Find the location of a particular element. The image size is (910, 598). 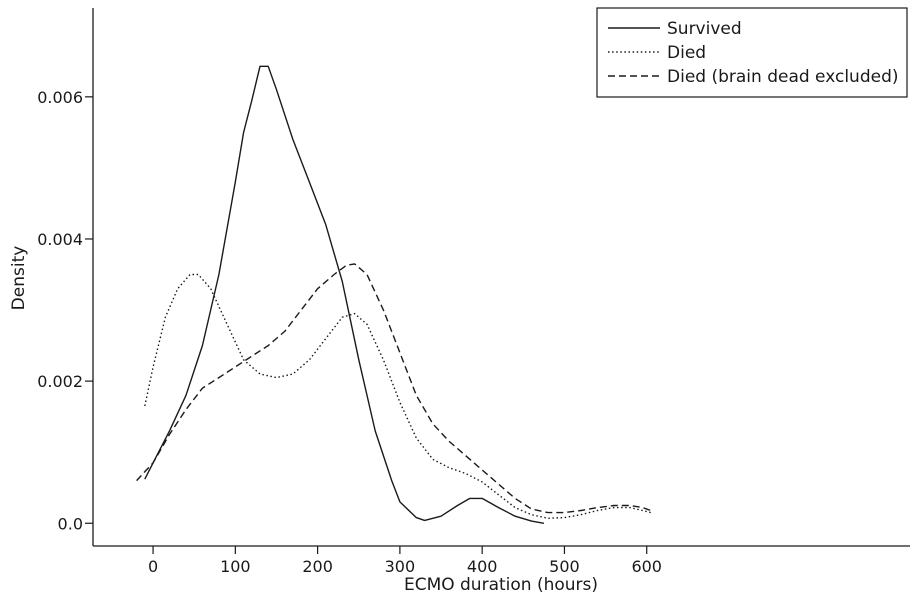

x-tick-label: 0 is located at coordinates (153, 566).